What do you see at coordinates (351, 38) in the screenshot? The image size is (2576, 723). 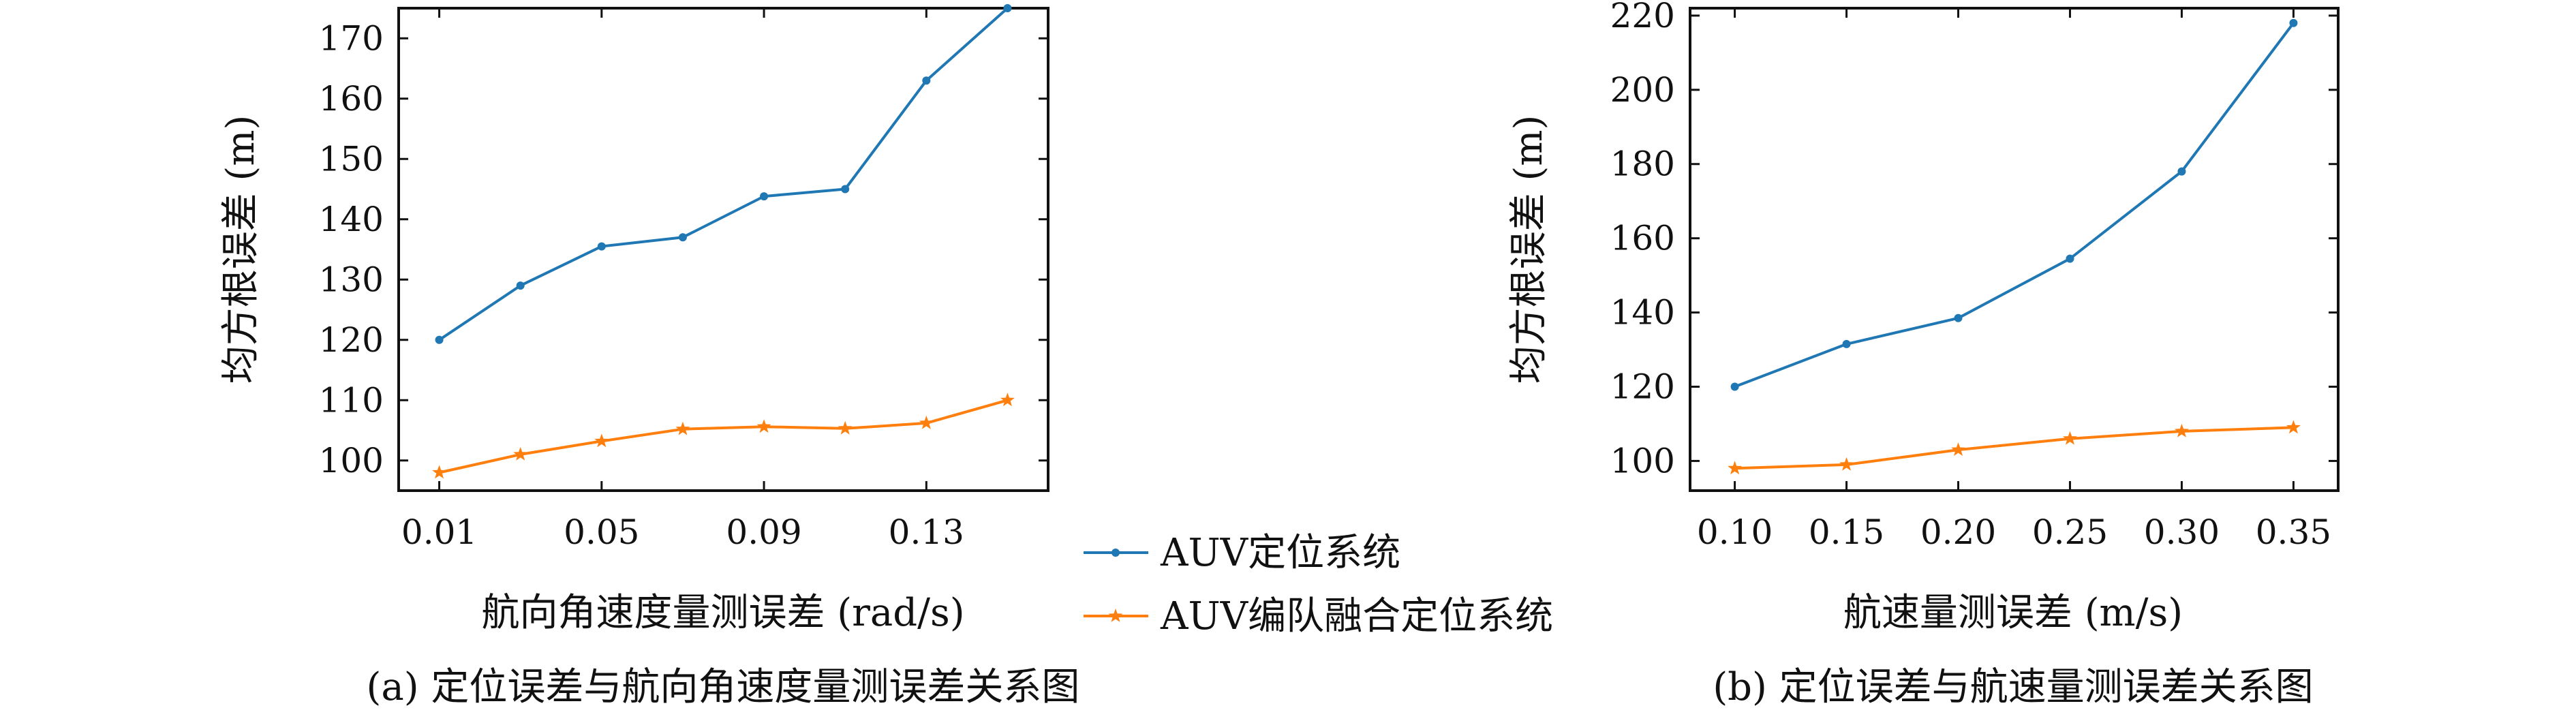 I see `y-tick-label: 170` at bounding box center [351, 38].